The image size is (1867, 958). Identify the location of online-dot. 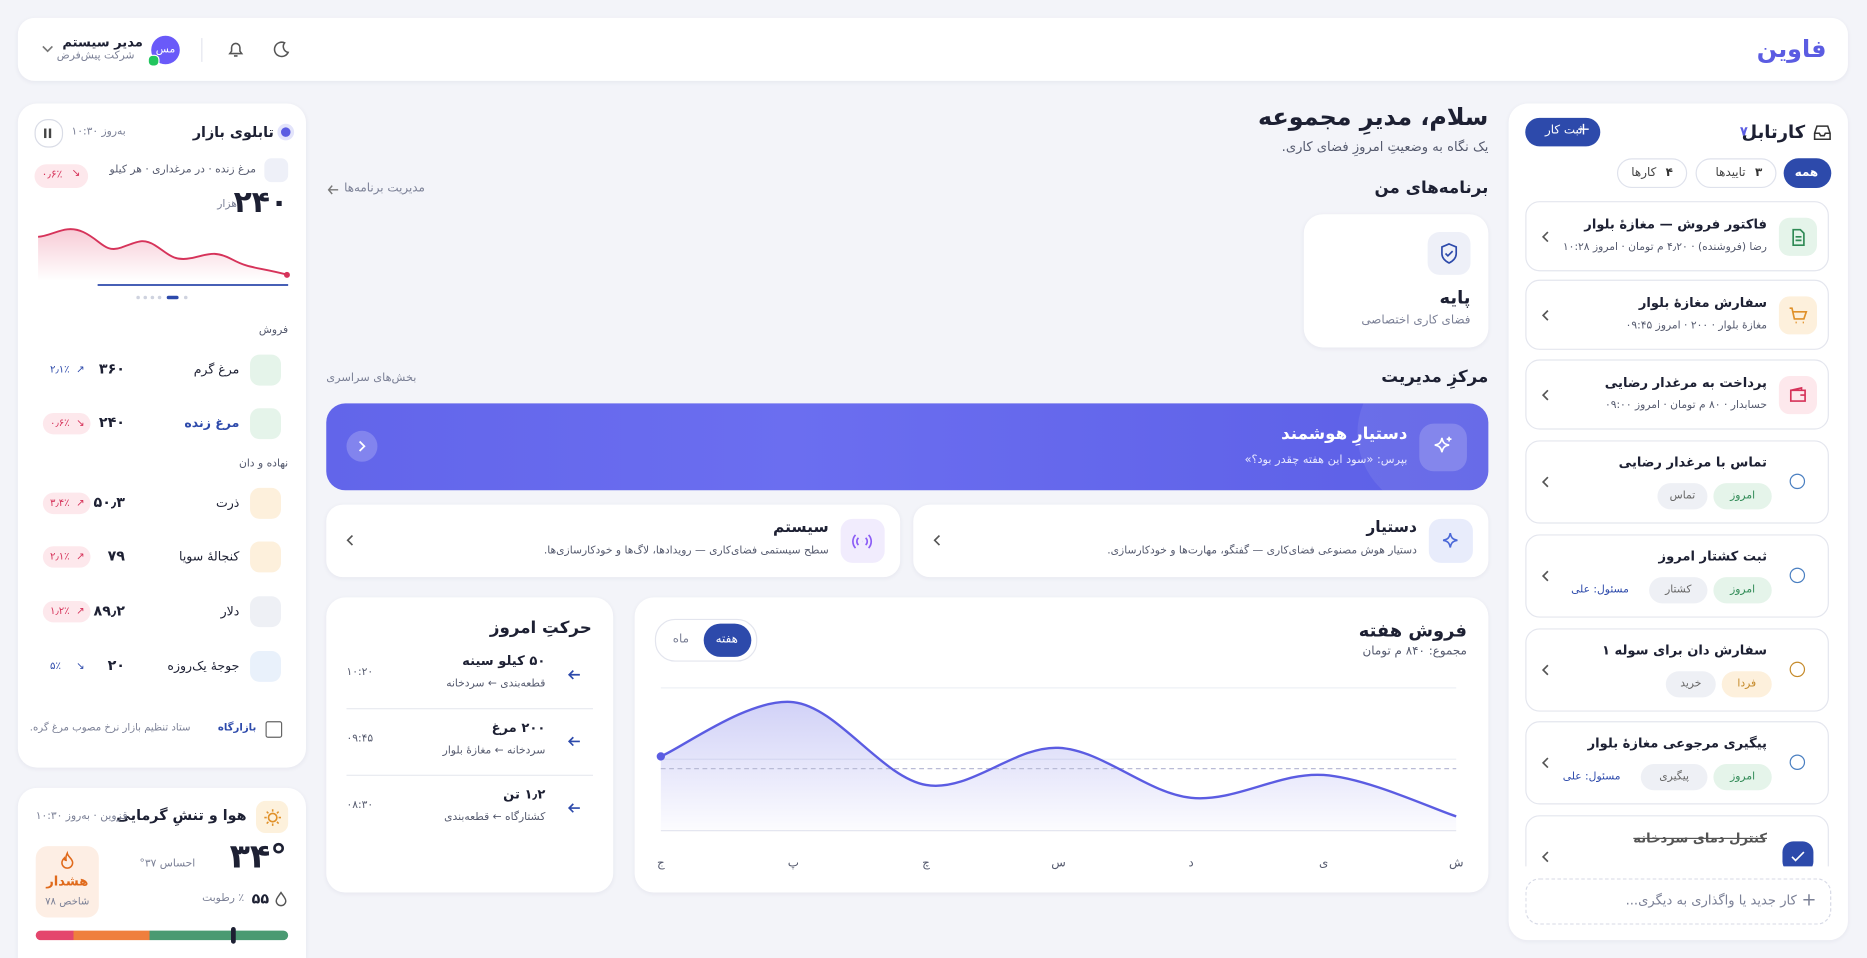
(153, 60).